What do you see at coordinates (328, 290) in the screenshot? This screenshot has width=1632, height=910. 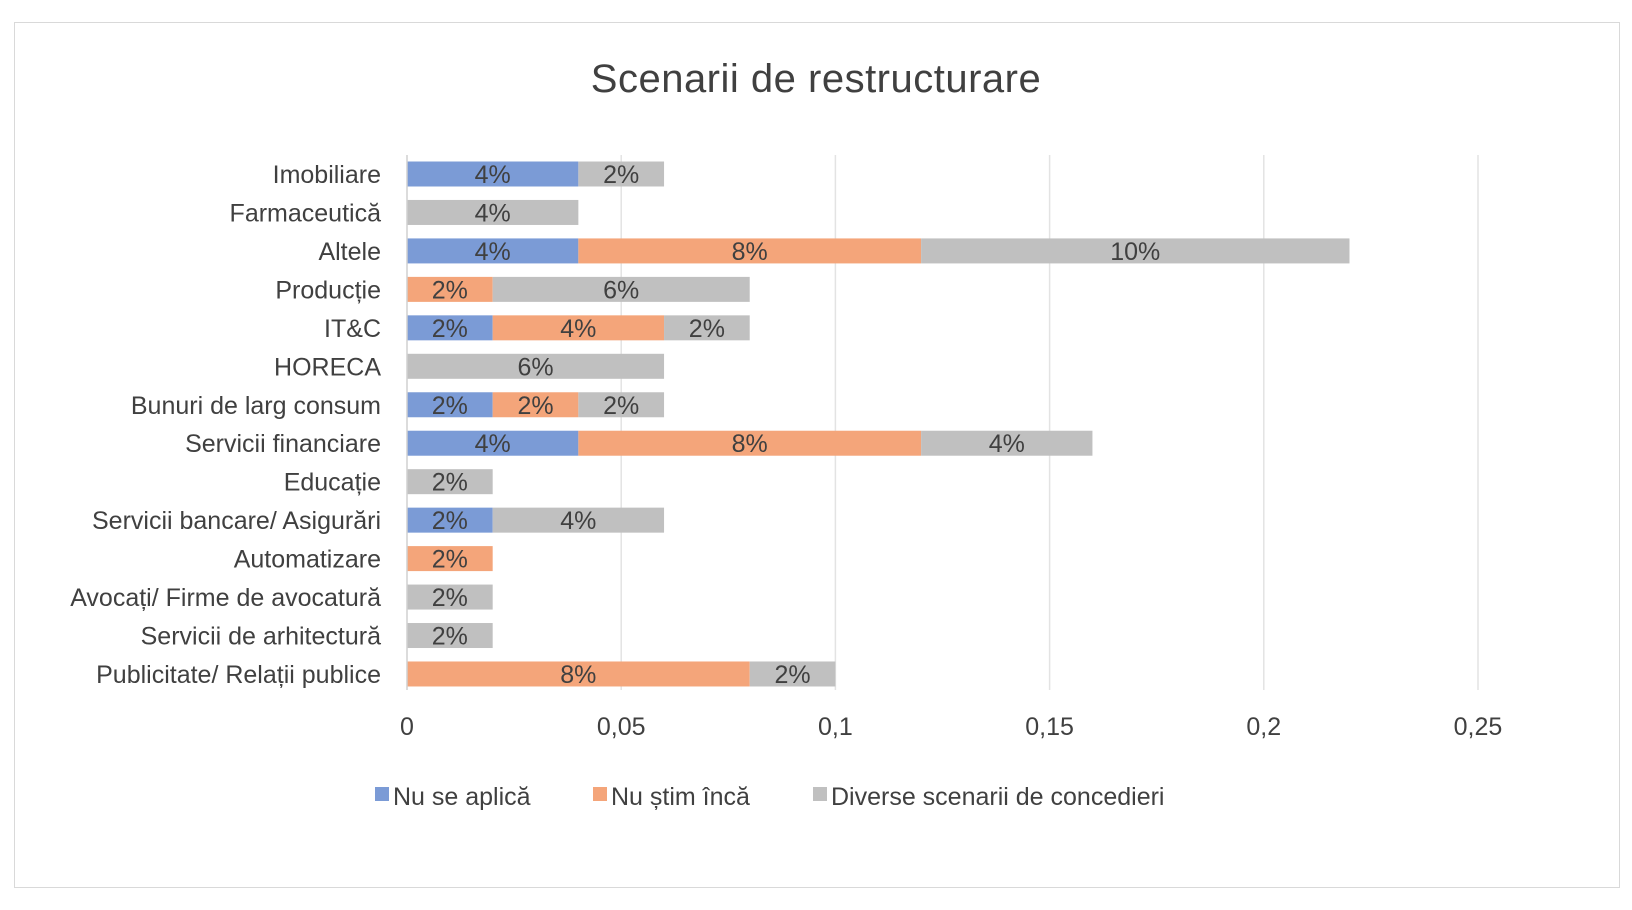 I see `category-label: Producție` at bounding box center [328, 290].